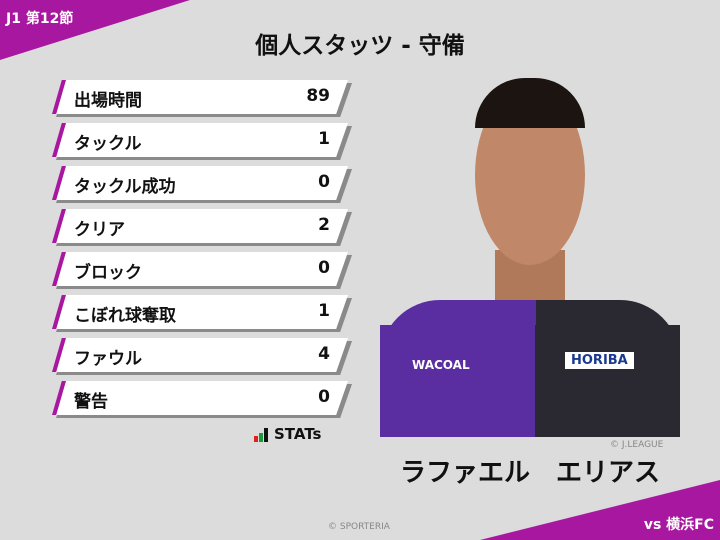 The image size is (720, 540). I want to click on stat-label: こぼれ球奪取, so click(125, 316).